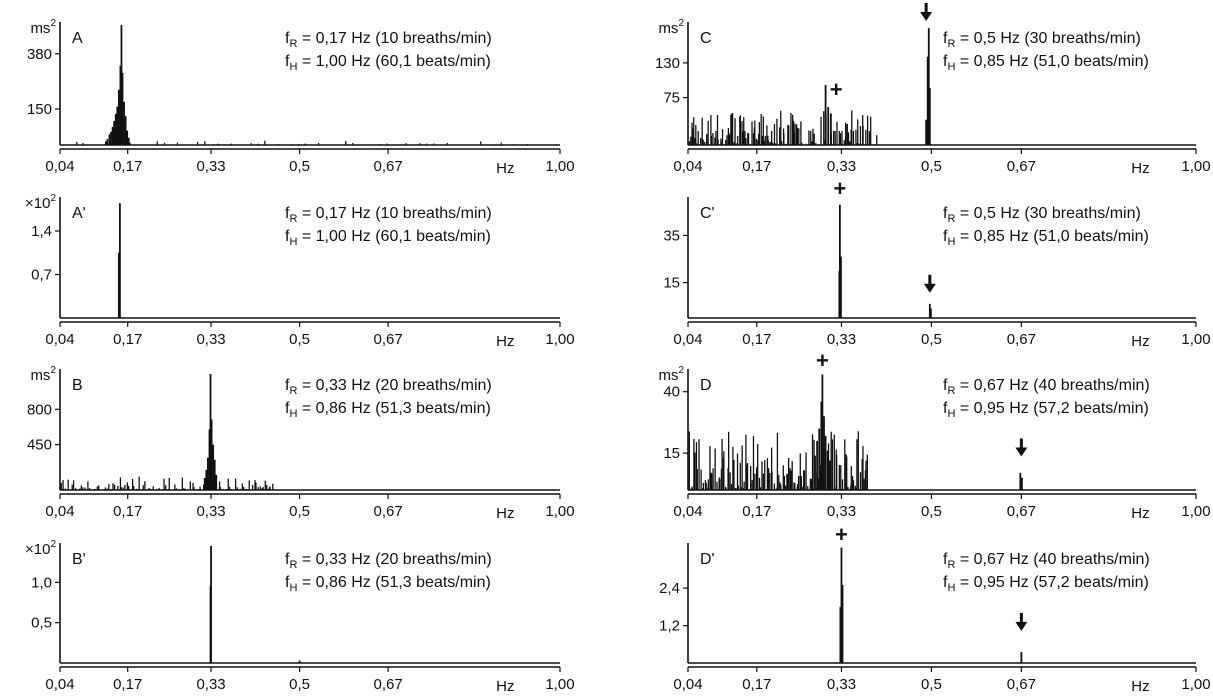 Image resolution: width=1213 pixels, height=698 pixels. Describe the element at coordinates (41, 623) in the screenshot. I see `y-tick-label: 0,5` at that location.